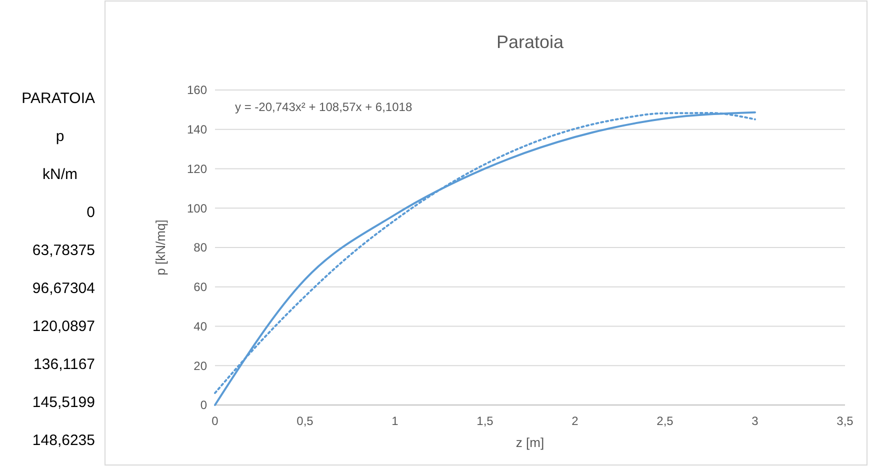 The width and height of the screenshot is (870, 466). I want to click on x-tick-label: 2,5, so click(665, 421).